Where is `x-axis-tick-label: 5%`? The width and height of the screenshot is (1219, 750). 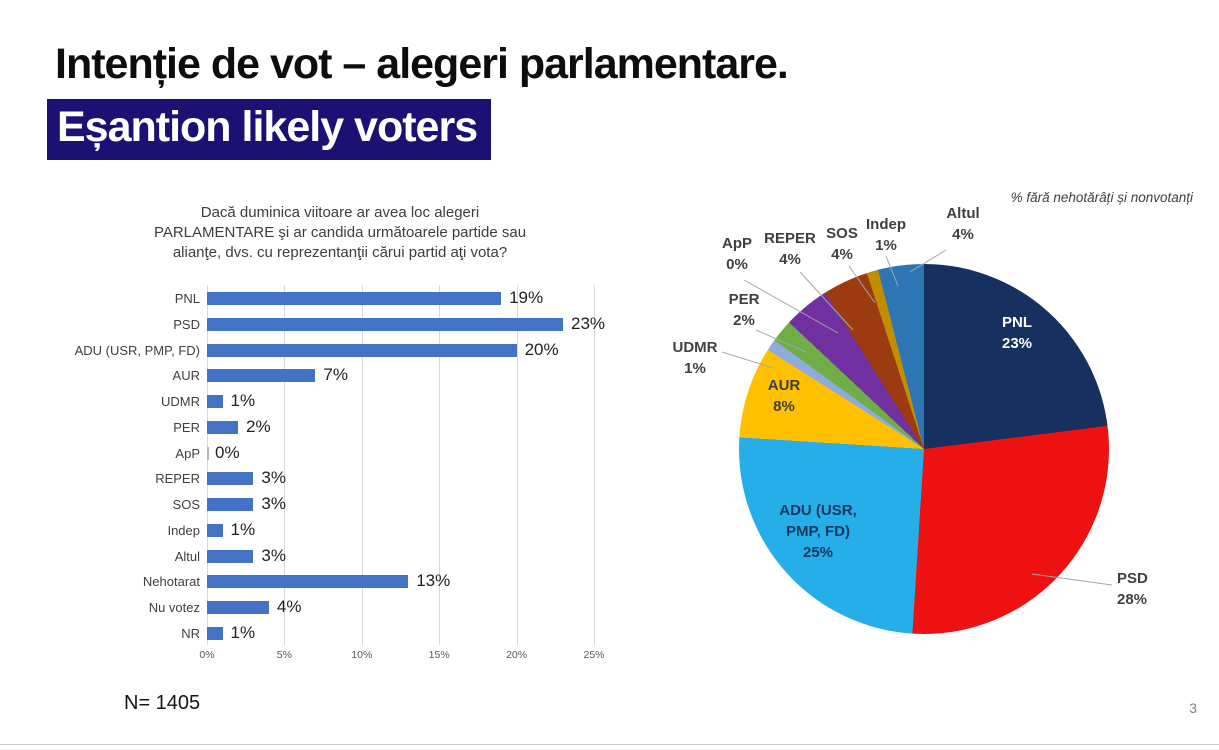
x-axis-tick-label: 5% is located at coordinates (284, 655).